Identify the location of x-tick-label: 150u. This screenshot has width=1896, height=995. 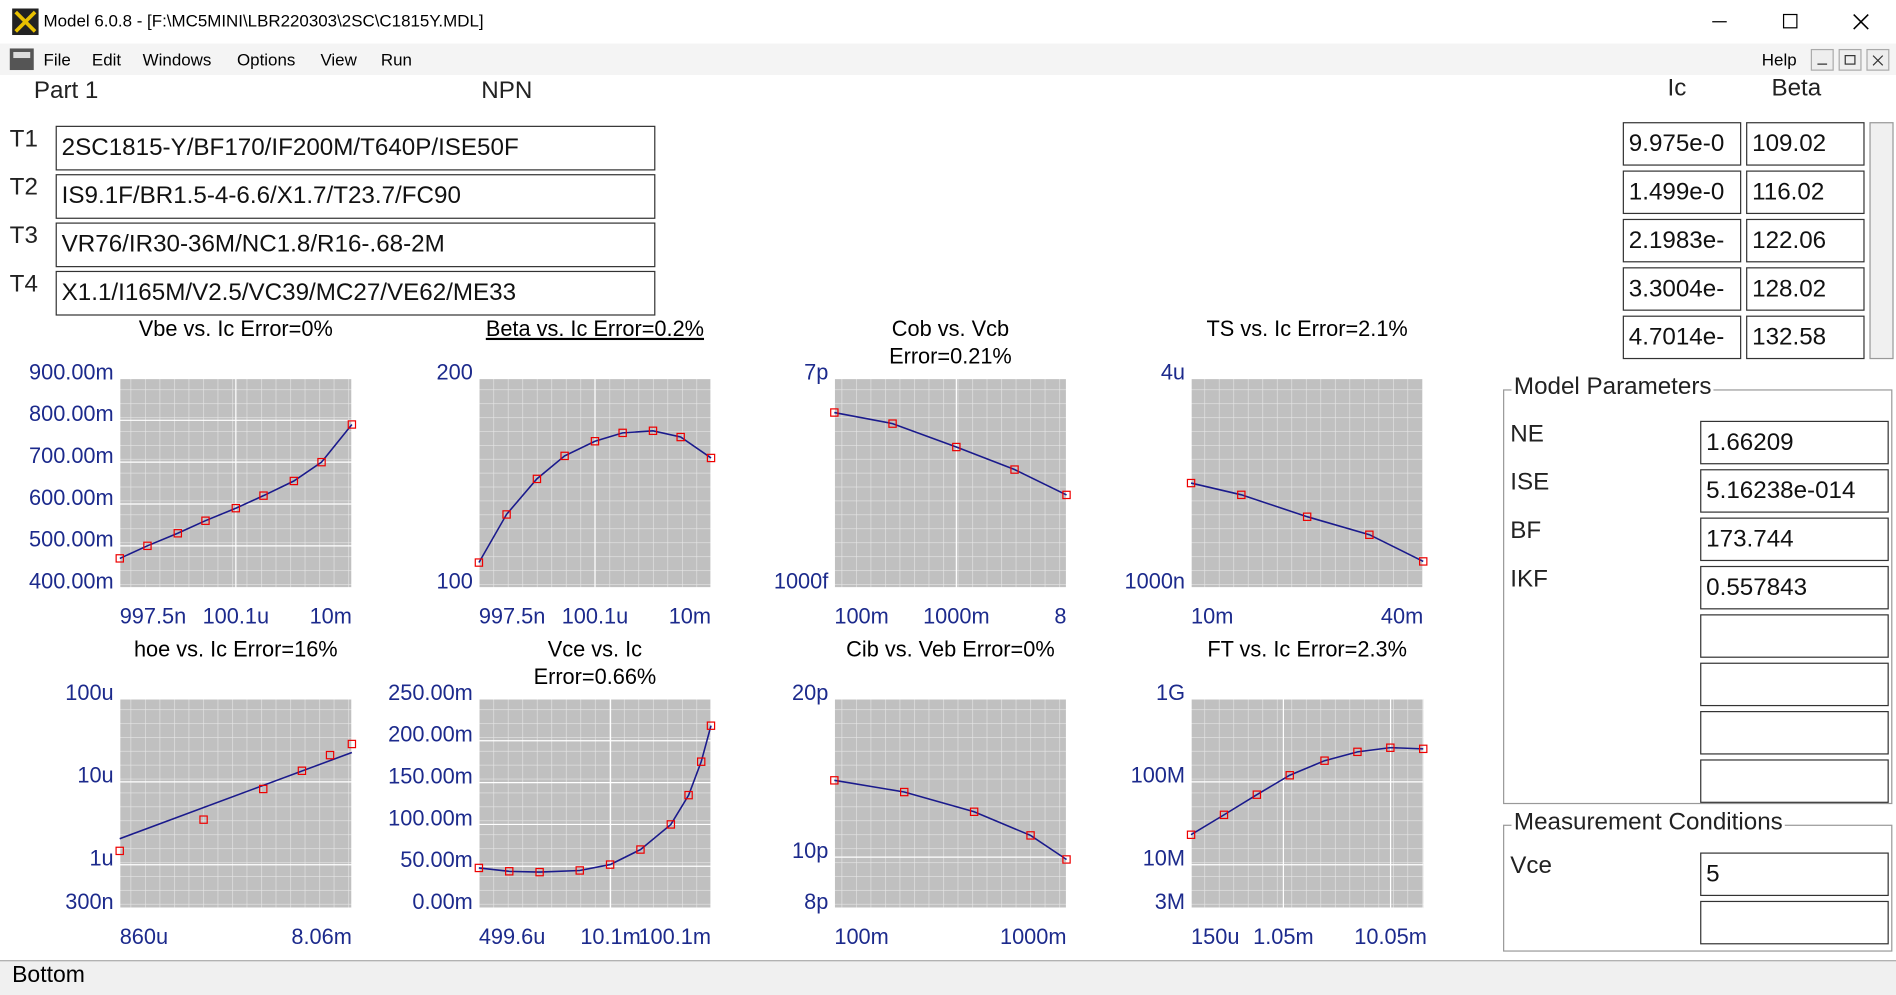
(1215, 936).